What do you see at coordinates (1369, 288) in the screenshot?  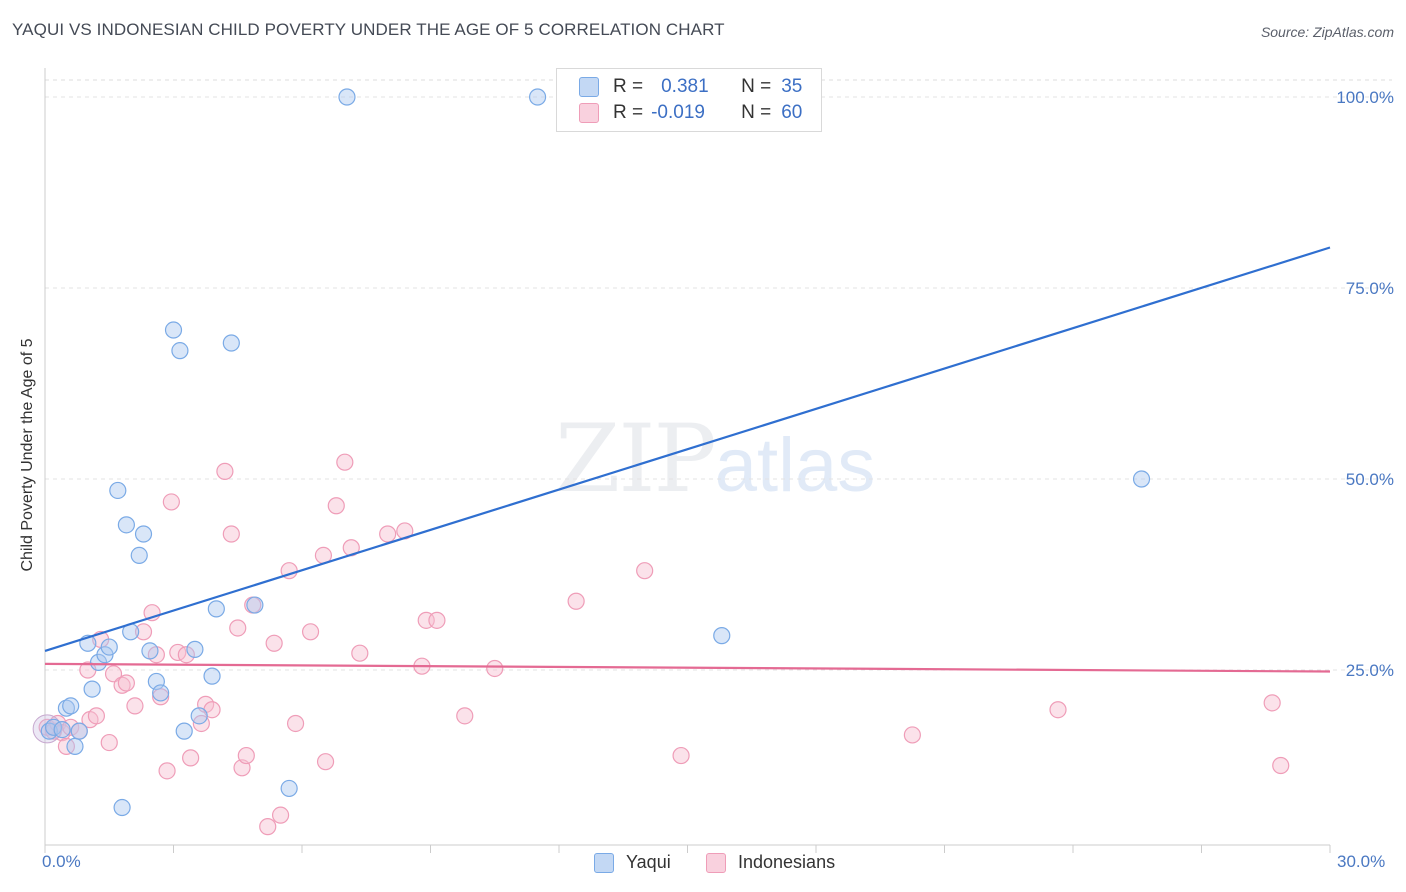 I see `y-tick-label-75: 75.0%` at bounding box center [1369, 288].